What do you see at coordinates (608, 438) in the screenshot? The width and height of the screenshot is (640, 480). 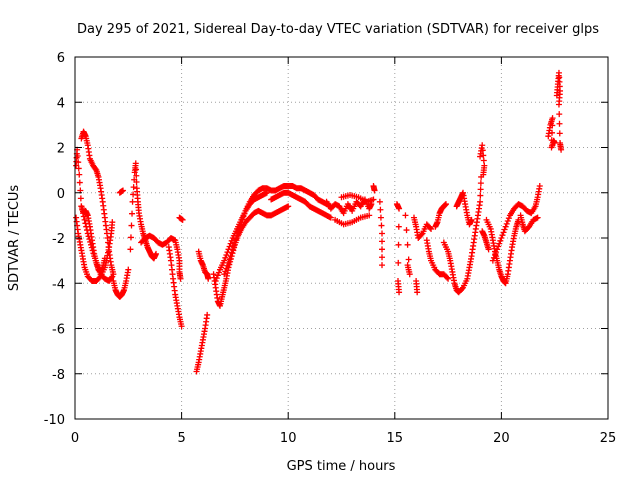 I see `x-tick-label: 25` at bounding box center [608, 438].